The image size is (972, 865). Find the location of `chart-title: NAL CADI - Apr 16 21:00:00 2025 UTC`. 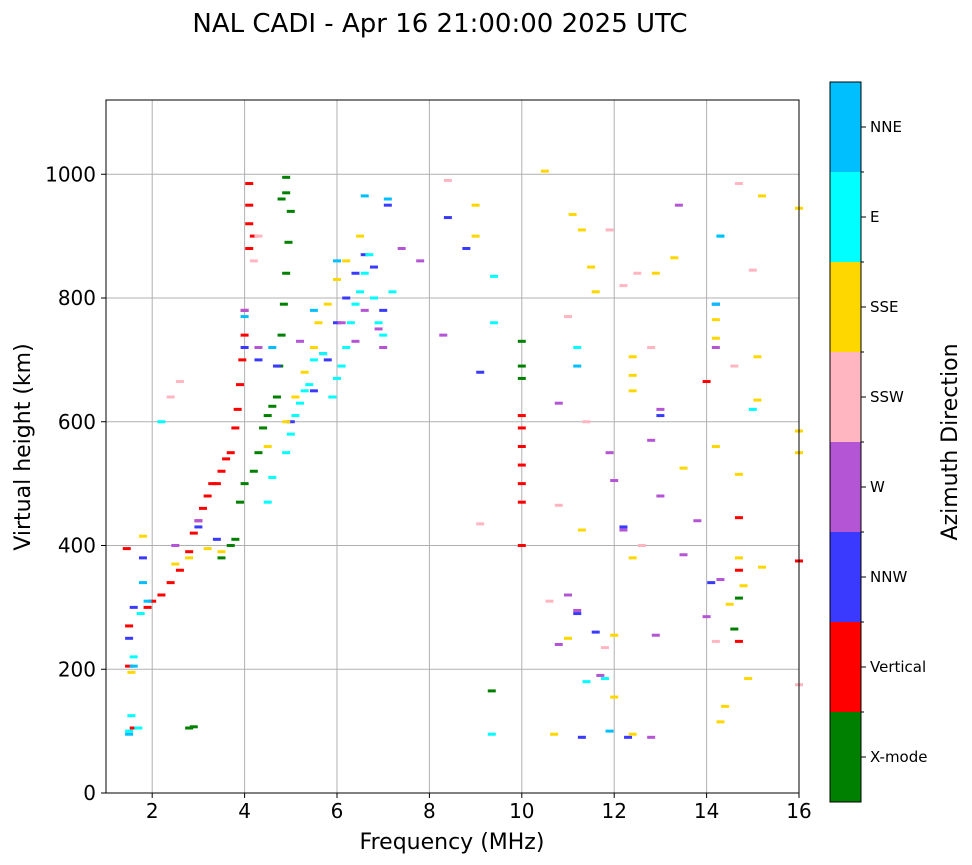

chart-title: NAL CADI - Apr 16 21:00:00 2025 UTC is located at coordinates (439, 24).